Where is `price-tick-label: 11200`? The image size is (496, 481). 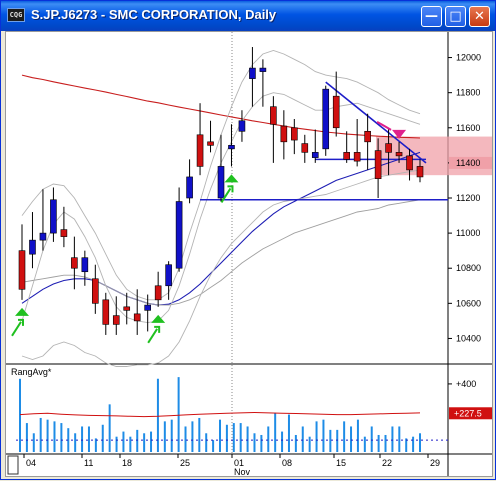 price-tick-label: 11200 is located at coordinates (468, 198).